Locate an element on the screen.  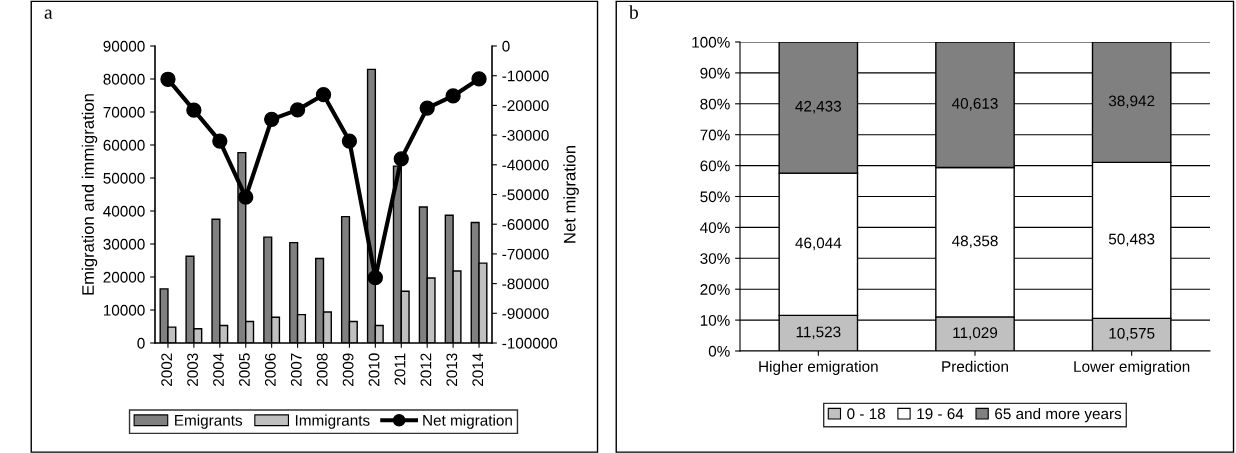
y-tick-label: 100% is located at coordinates (711, 42).